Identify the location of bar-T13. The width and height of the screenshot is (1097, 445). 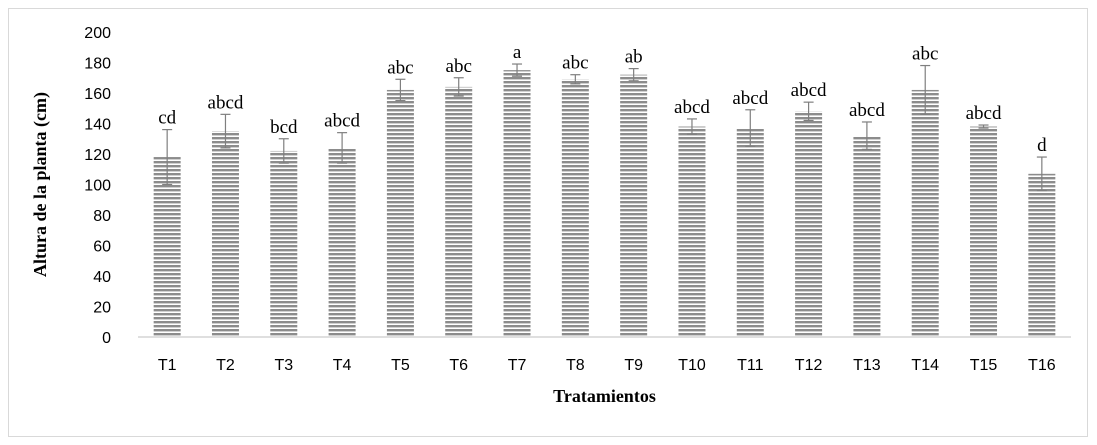
(867, 236).